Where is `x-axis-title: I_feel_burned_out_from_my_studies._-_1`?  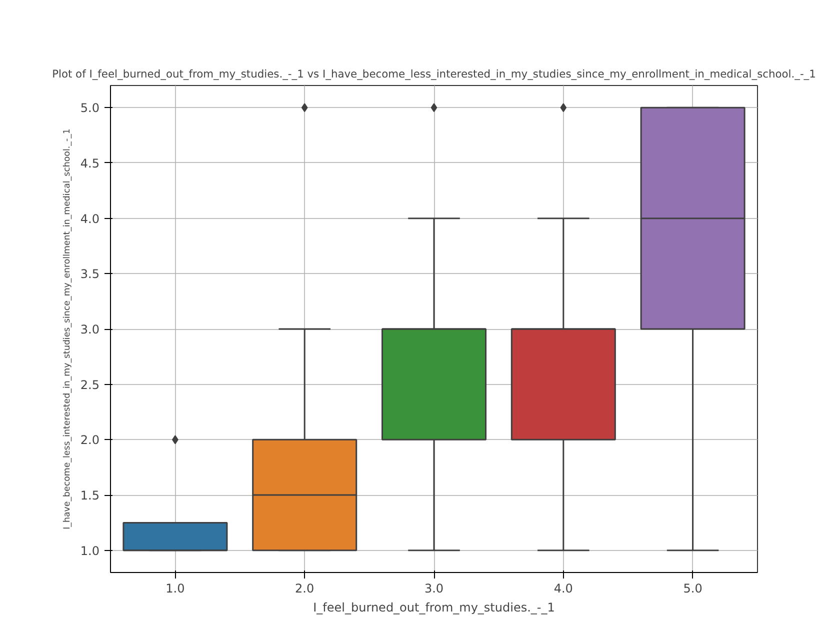
x-axis-title: I_feel_burned_out_from_my_studies._-_1 is located at coordinates (434, 607).